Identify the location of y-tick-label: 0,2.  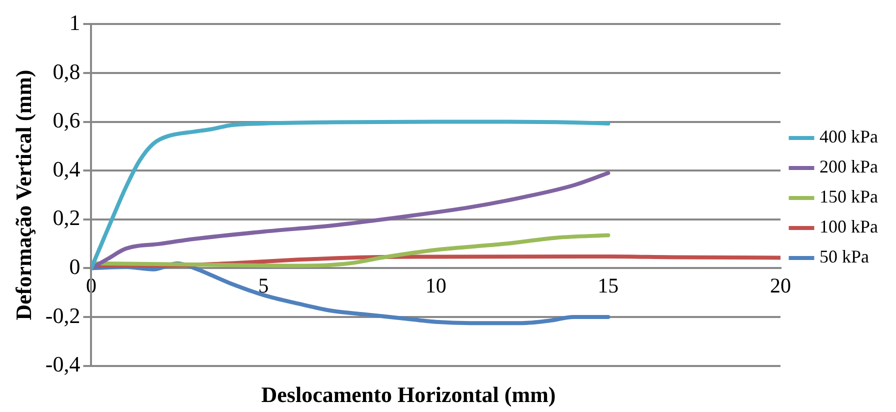
(66, 217).